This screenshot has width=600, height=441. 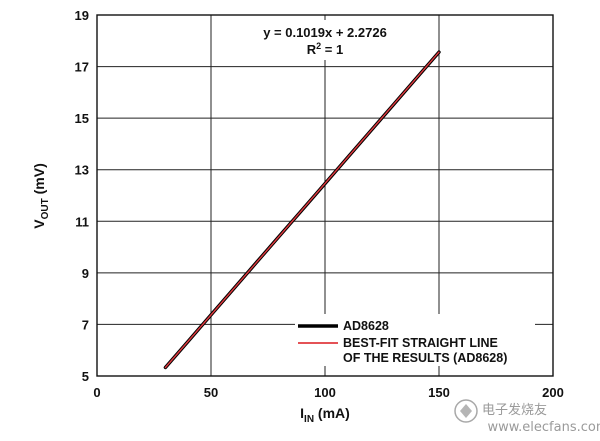 I want to click on watermark-text: 电子发烧友, so click(x=514, y=410).